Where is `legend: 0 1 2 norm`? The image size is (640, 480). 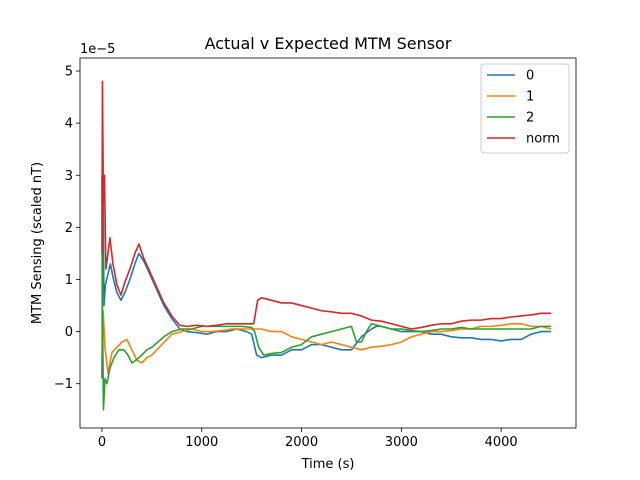 legend: 0 1 2 norm is located at coordinates (525, 108).